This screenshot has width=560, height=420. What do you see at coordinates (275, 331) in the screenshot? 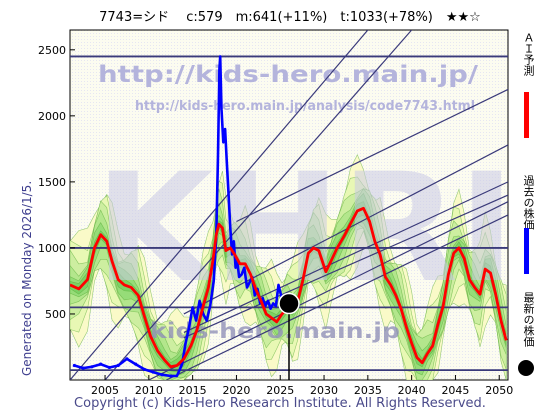
I see `watermark-mid-text: kids-hero.main.jp` at bounding box center [275, 331].